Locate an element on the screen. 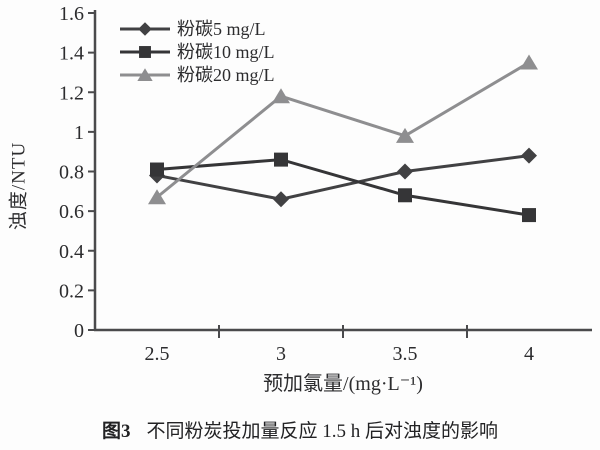 Image resolution: width=600 pixels, height=450 pixels. x-tick-label: 2.5 is located at coordinates (157, 354).